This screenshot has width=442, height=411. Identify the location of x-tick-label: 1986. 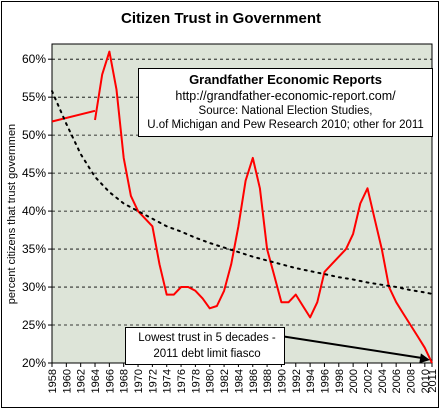
(254, 381).